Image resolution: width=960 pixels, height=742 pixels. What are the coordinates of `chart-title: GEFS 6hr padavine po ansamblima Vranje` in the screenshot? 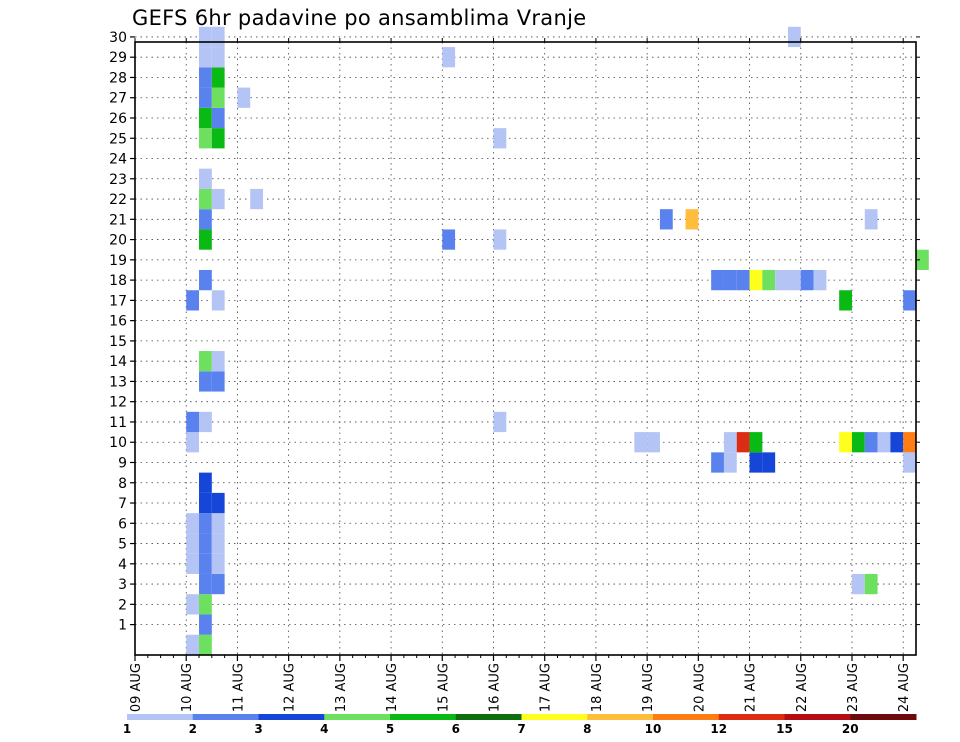 It's located at (359, 18).